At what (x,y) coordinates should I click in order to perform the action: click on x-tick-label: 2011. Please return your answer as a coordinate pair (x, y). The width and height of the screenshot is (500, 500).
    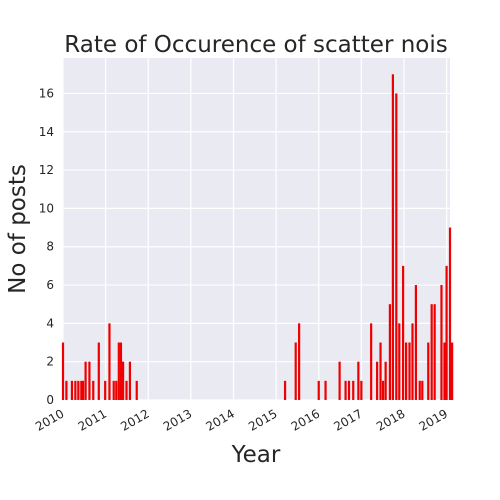
    Looking at the image, I should click on (92, 419).